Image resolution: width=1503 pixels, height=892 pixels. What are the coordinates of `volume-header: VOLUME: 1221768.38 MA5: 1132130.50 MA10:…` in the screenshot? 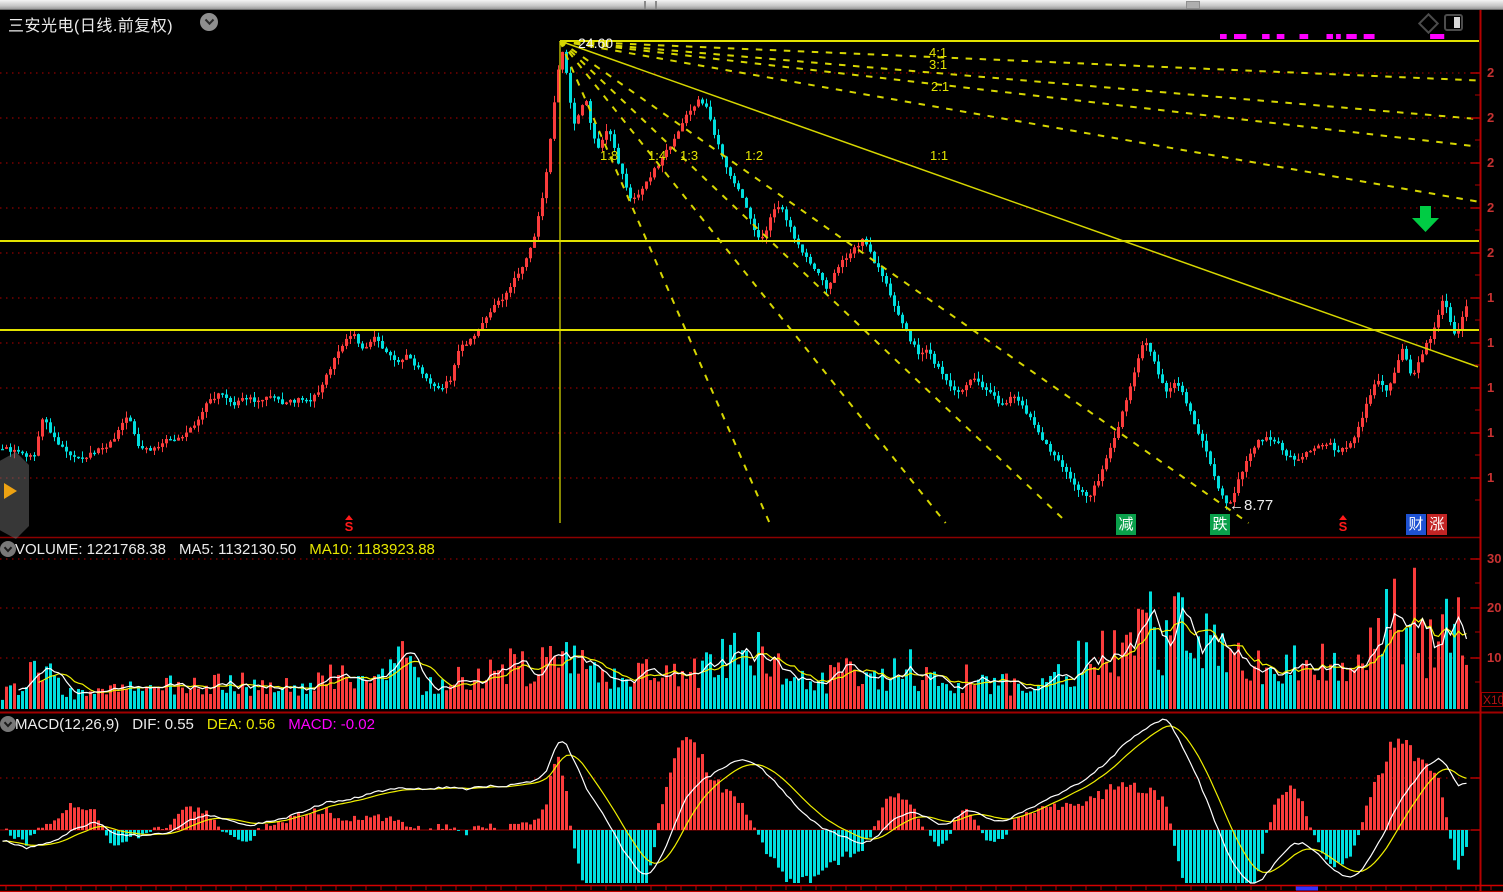 It's located at (217, 549).